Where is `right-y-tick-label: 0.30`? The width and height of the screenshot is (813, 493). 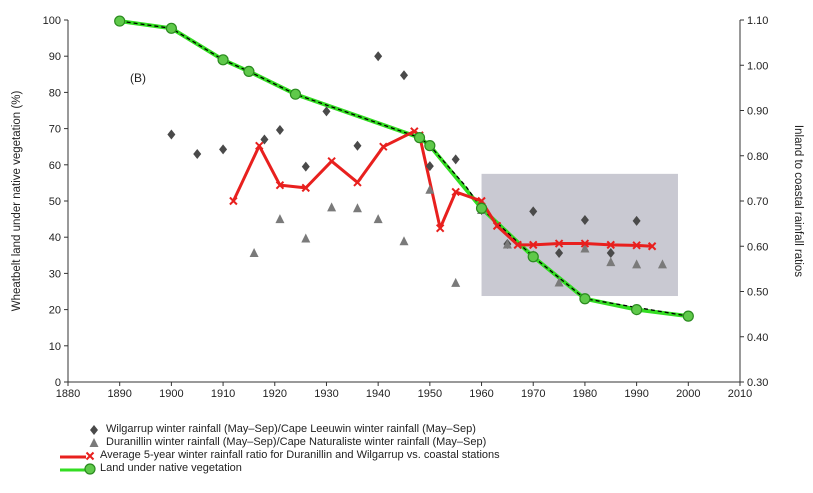
right-y-tick-label: 0.30 is located at coordinates (757, 383).